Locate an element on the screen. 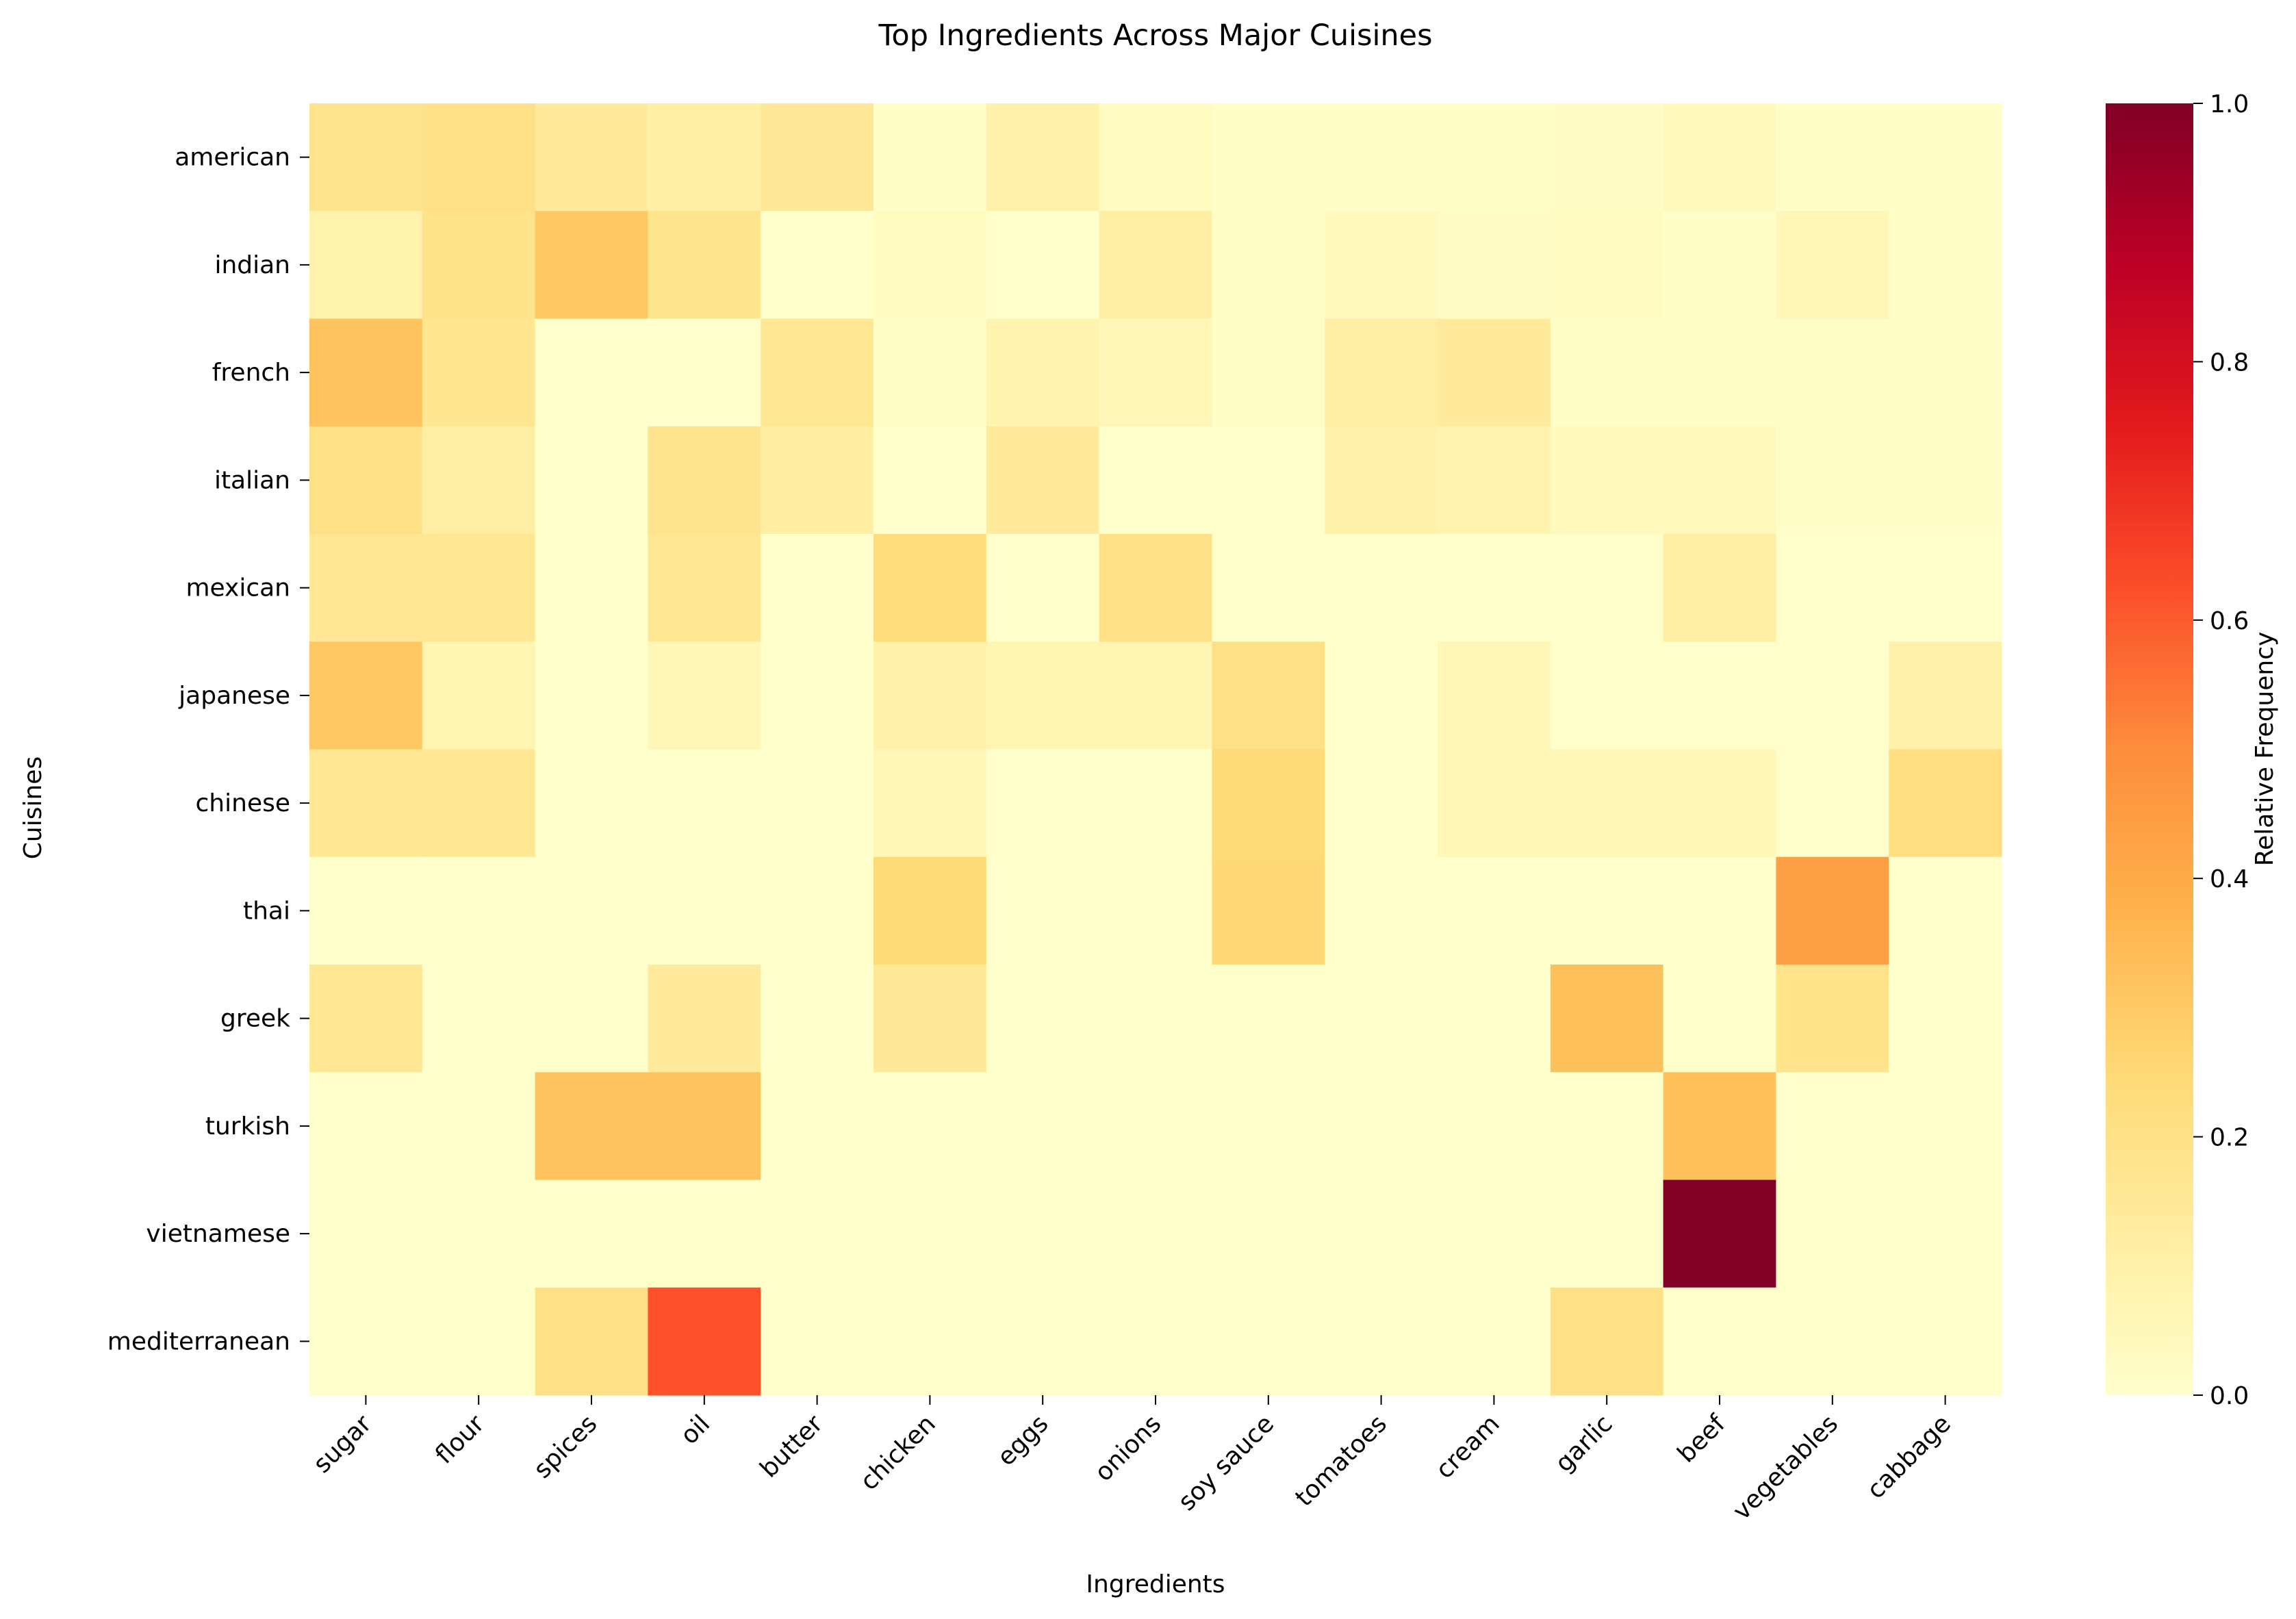 This screenshot has width=2296, height=1619. x-tick-label: flour is located at coordinates (459, 1440).